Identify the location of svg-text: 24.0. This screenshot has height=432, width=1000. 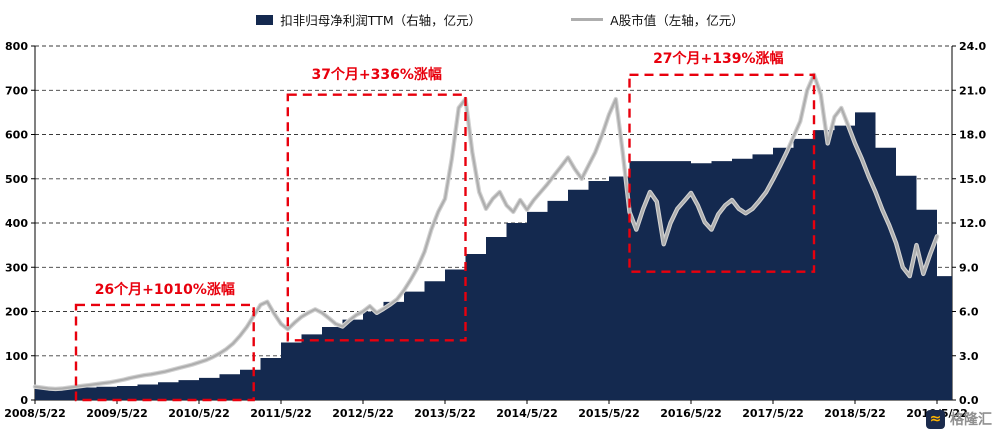
(972, 46).